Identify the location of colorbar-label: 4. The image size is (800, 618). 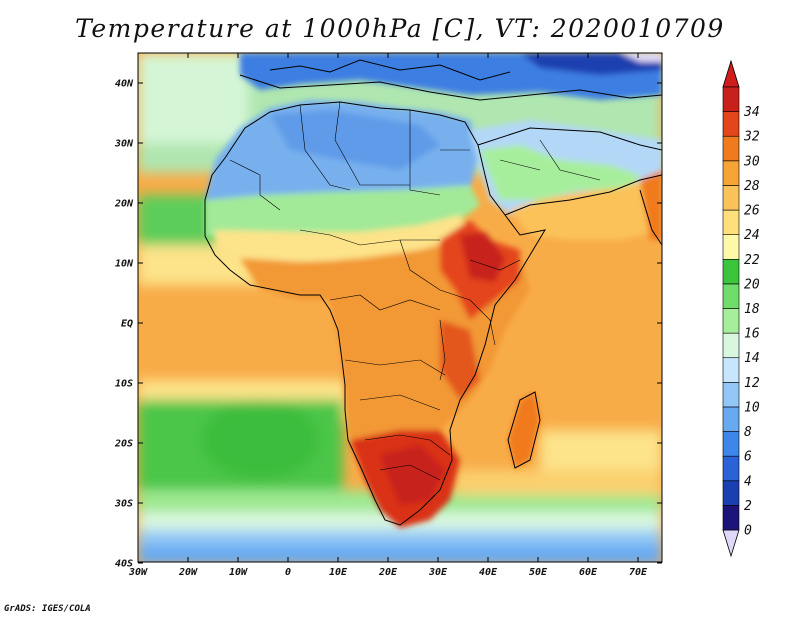
(748, 481).